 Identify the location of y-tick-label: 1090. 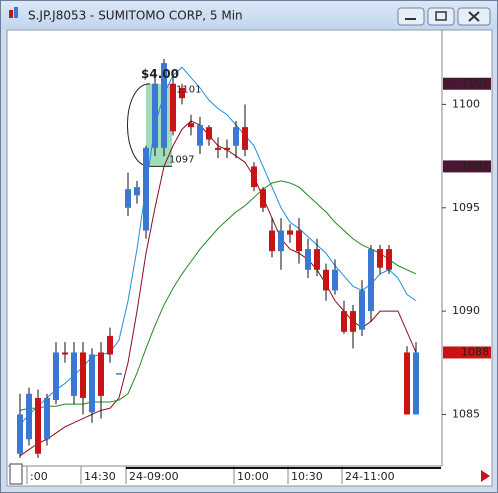
(466, 310).